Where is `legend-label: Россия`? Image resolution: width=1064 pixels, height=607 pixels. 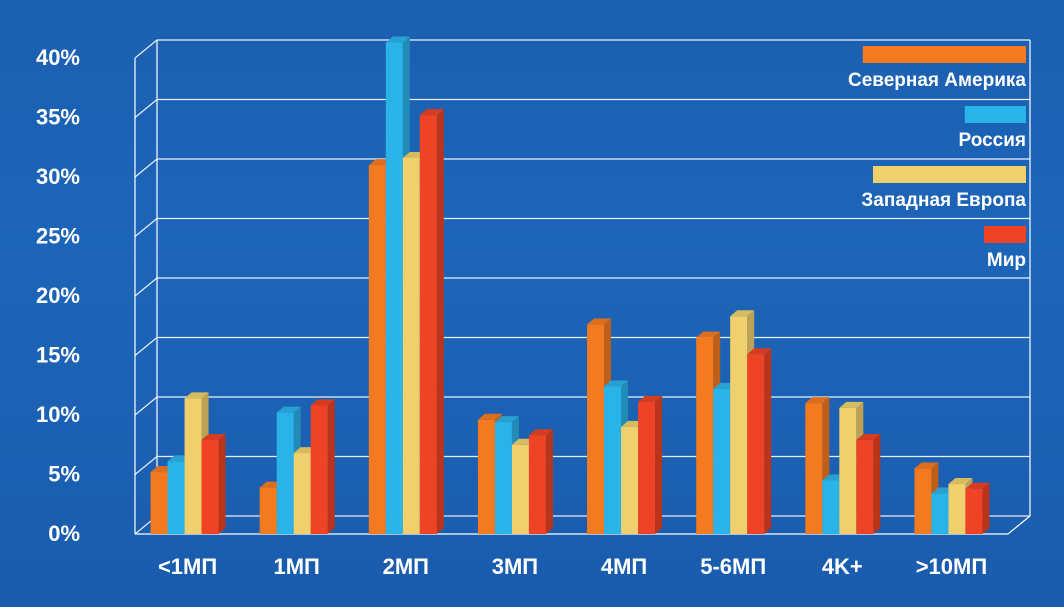
legend-label: Россия is located at coordinates (992, 140).